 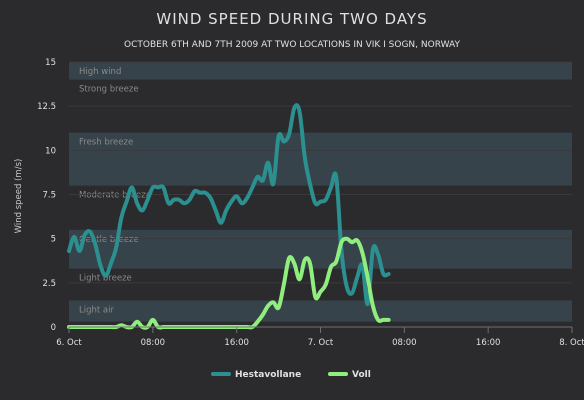 What do you see at coordinates (115, 196) in the screenshot?
I see `band-label: Moderate breeze` at bounding box center [115, 196].